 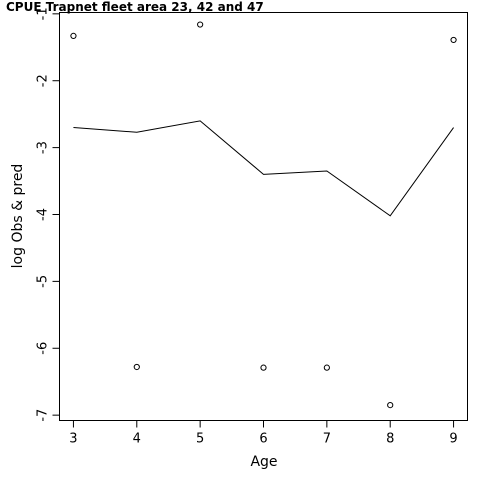 I want to click on y-tick-label: -6, so click(x=43, y=348).